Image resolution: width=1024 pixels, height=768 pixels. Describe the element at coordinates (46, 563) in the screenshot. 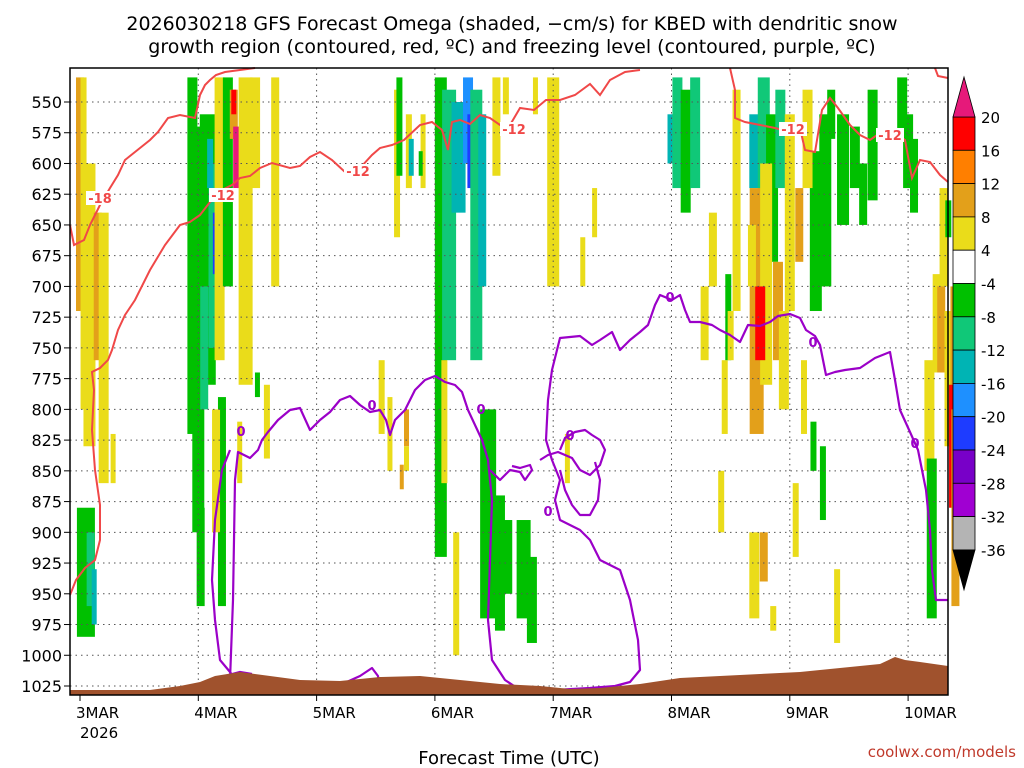

I see `y-tick-label: 925` at that location.